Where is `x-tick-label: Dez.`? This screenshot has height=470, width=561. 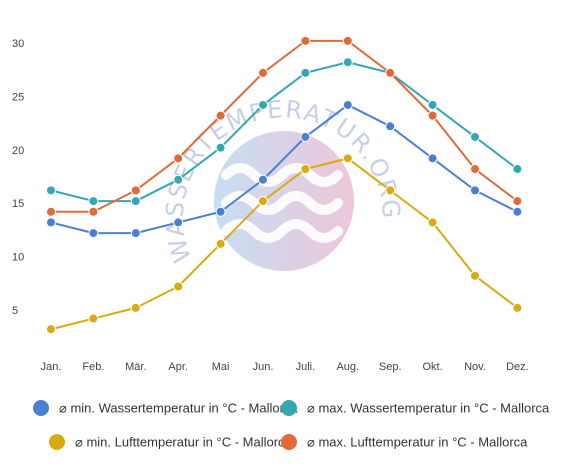 x-tick-label: Dez. is located at coordinates (517, 367).